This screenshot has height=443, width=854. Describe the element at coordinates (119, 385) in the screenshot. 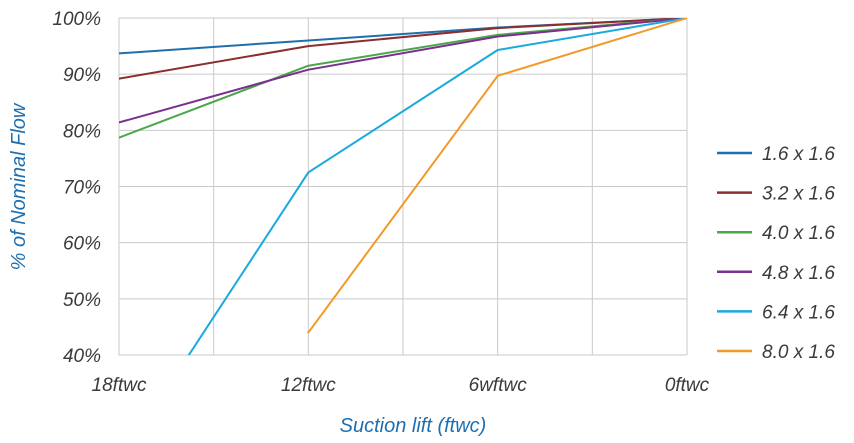

I see `x-tick-label: 18ftwc` at that location.